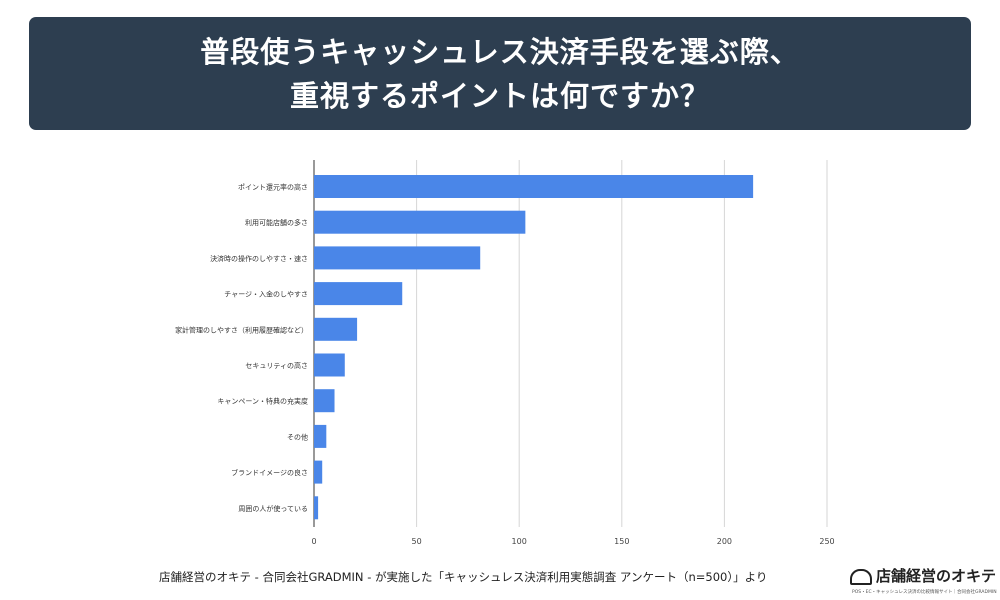 This screenshot has width=1000, height=600. What do you see at coordinates (826, 541) in the screenshot?
I see `x-tick-label: 250` at bounding box center [826, 541].